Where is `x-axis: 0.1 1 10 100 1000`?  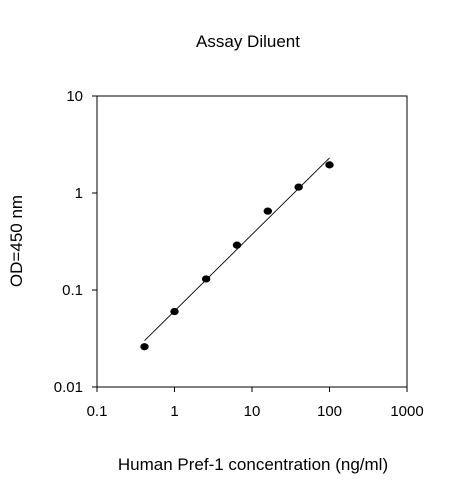
x-axis: 0.1 1 10 100 1000 is located at coordinates (255, 403).